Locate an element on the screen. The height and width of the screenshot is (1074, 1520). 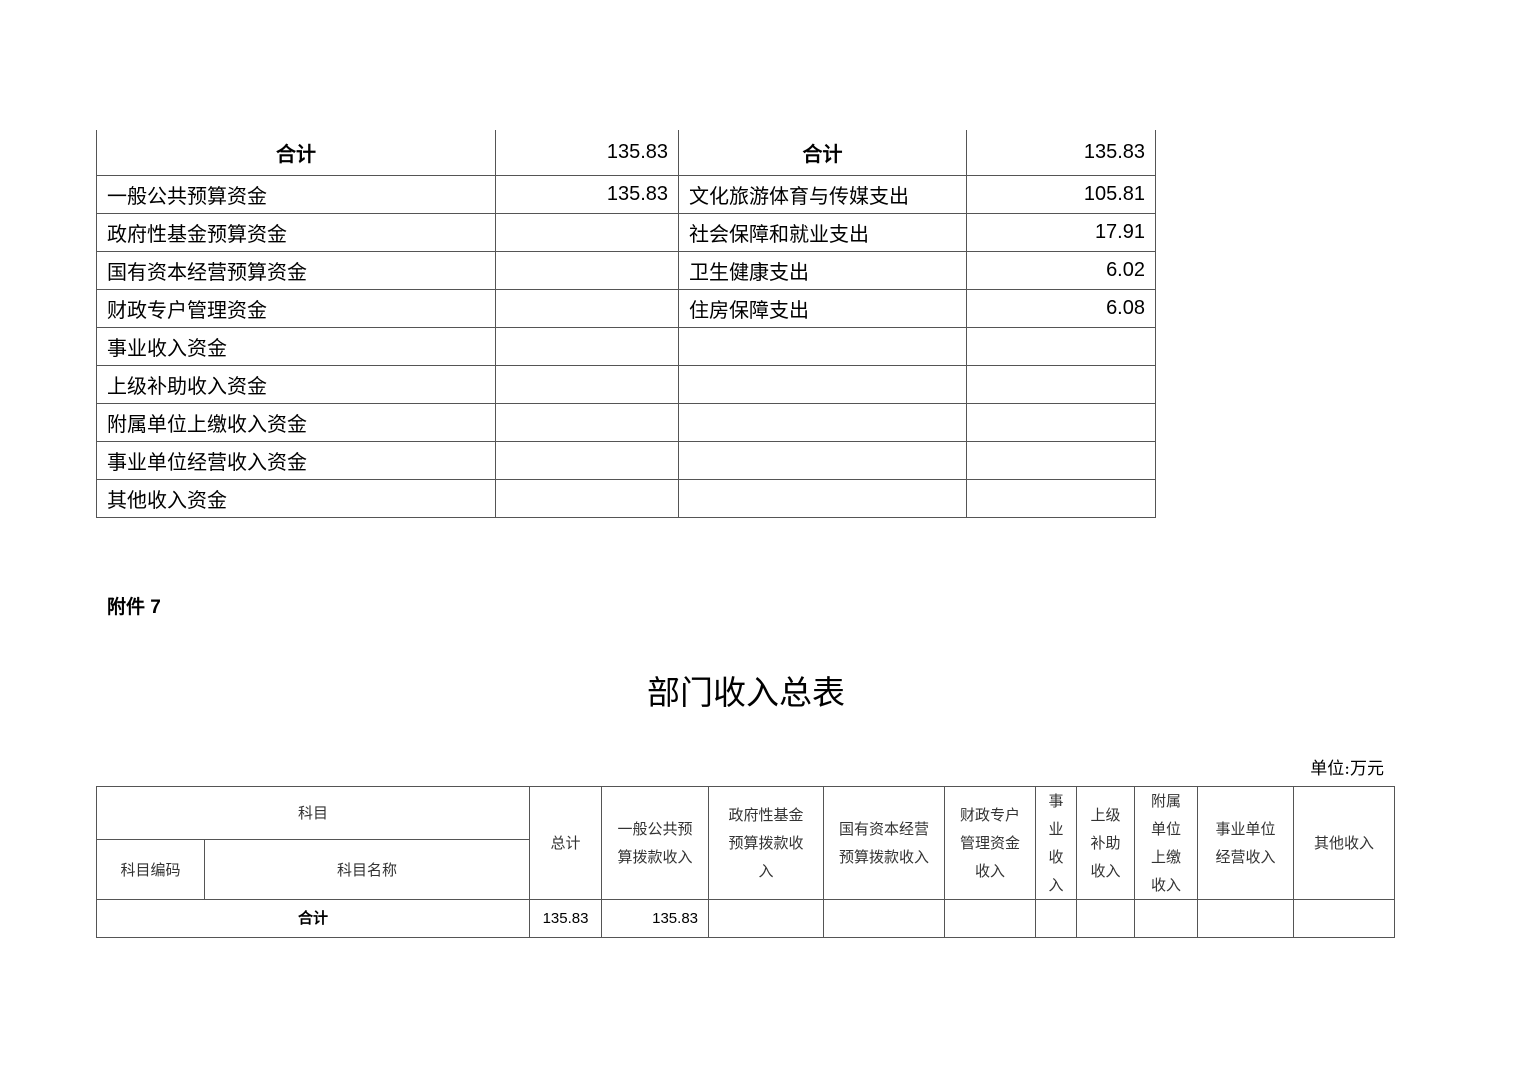
expense-label: 住房保障支出 is located at coordinates (822, 308).